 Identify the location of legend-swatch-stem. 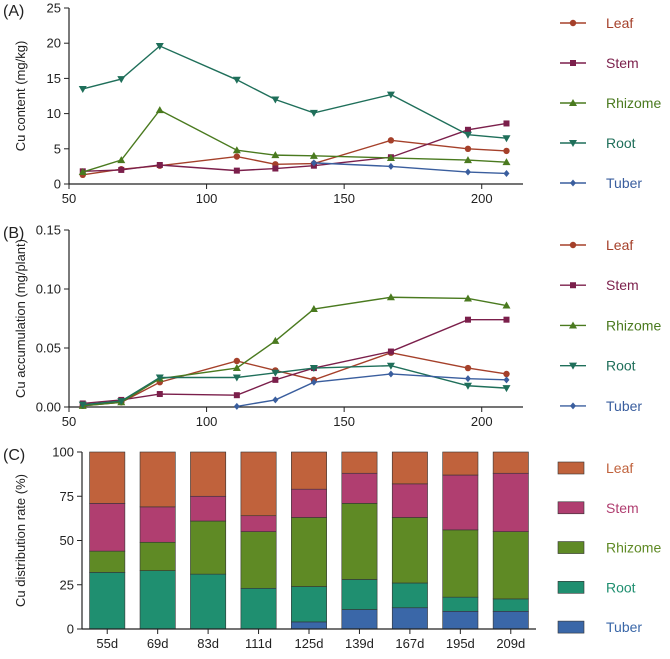
(571, 508).